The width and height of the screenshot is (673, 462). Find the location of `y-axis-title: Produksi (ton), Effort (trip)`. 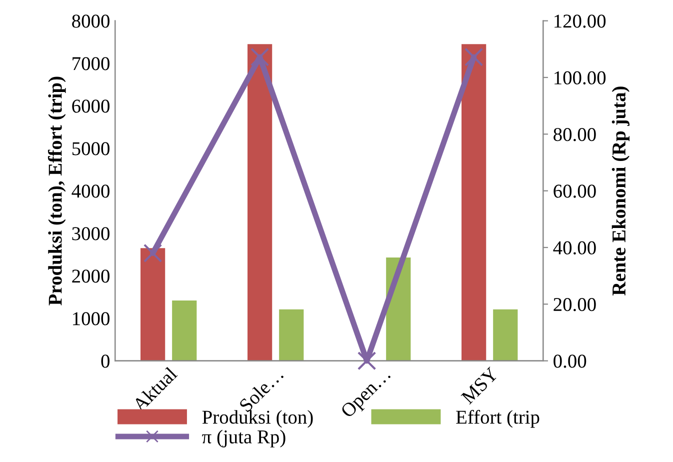

y-axis-title: Produksi (ton), Effort (trip) is located at coordinates (57, 191).